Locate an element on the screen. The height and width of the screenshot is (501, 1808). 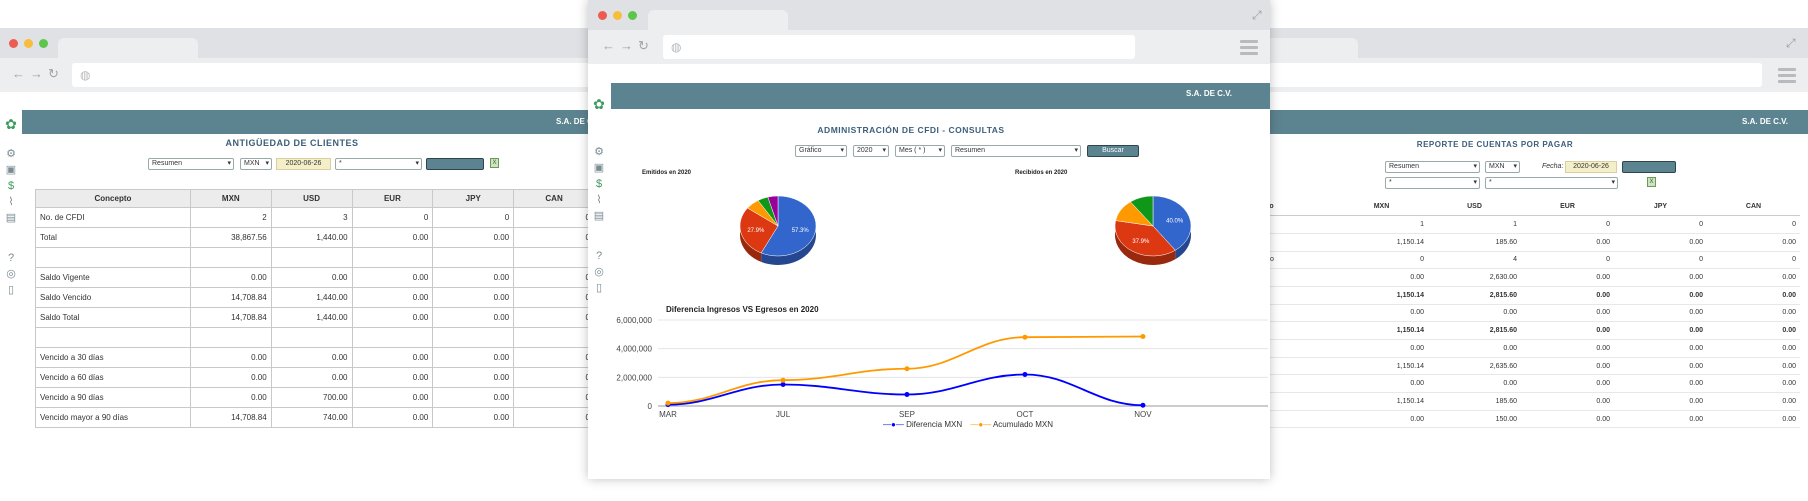
app-sidebar: ✿ ⚙ ▣ $ ⌇ ▤ ? ◎ ▯ is located at coordinates (599, 288).